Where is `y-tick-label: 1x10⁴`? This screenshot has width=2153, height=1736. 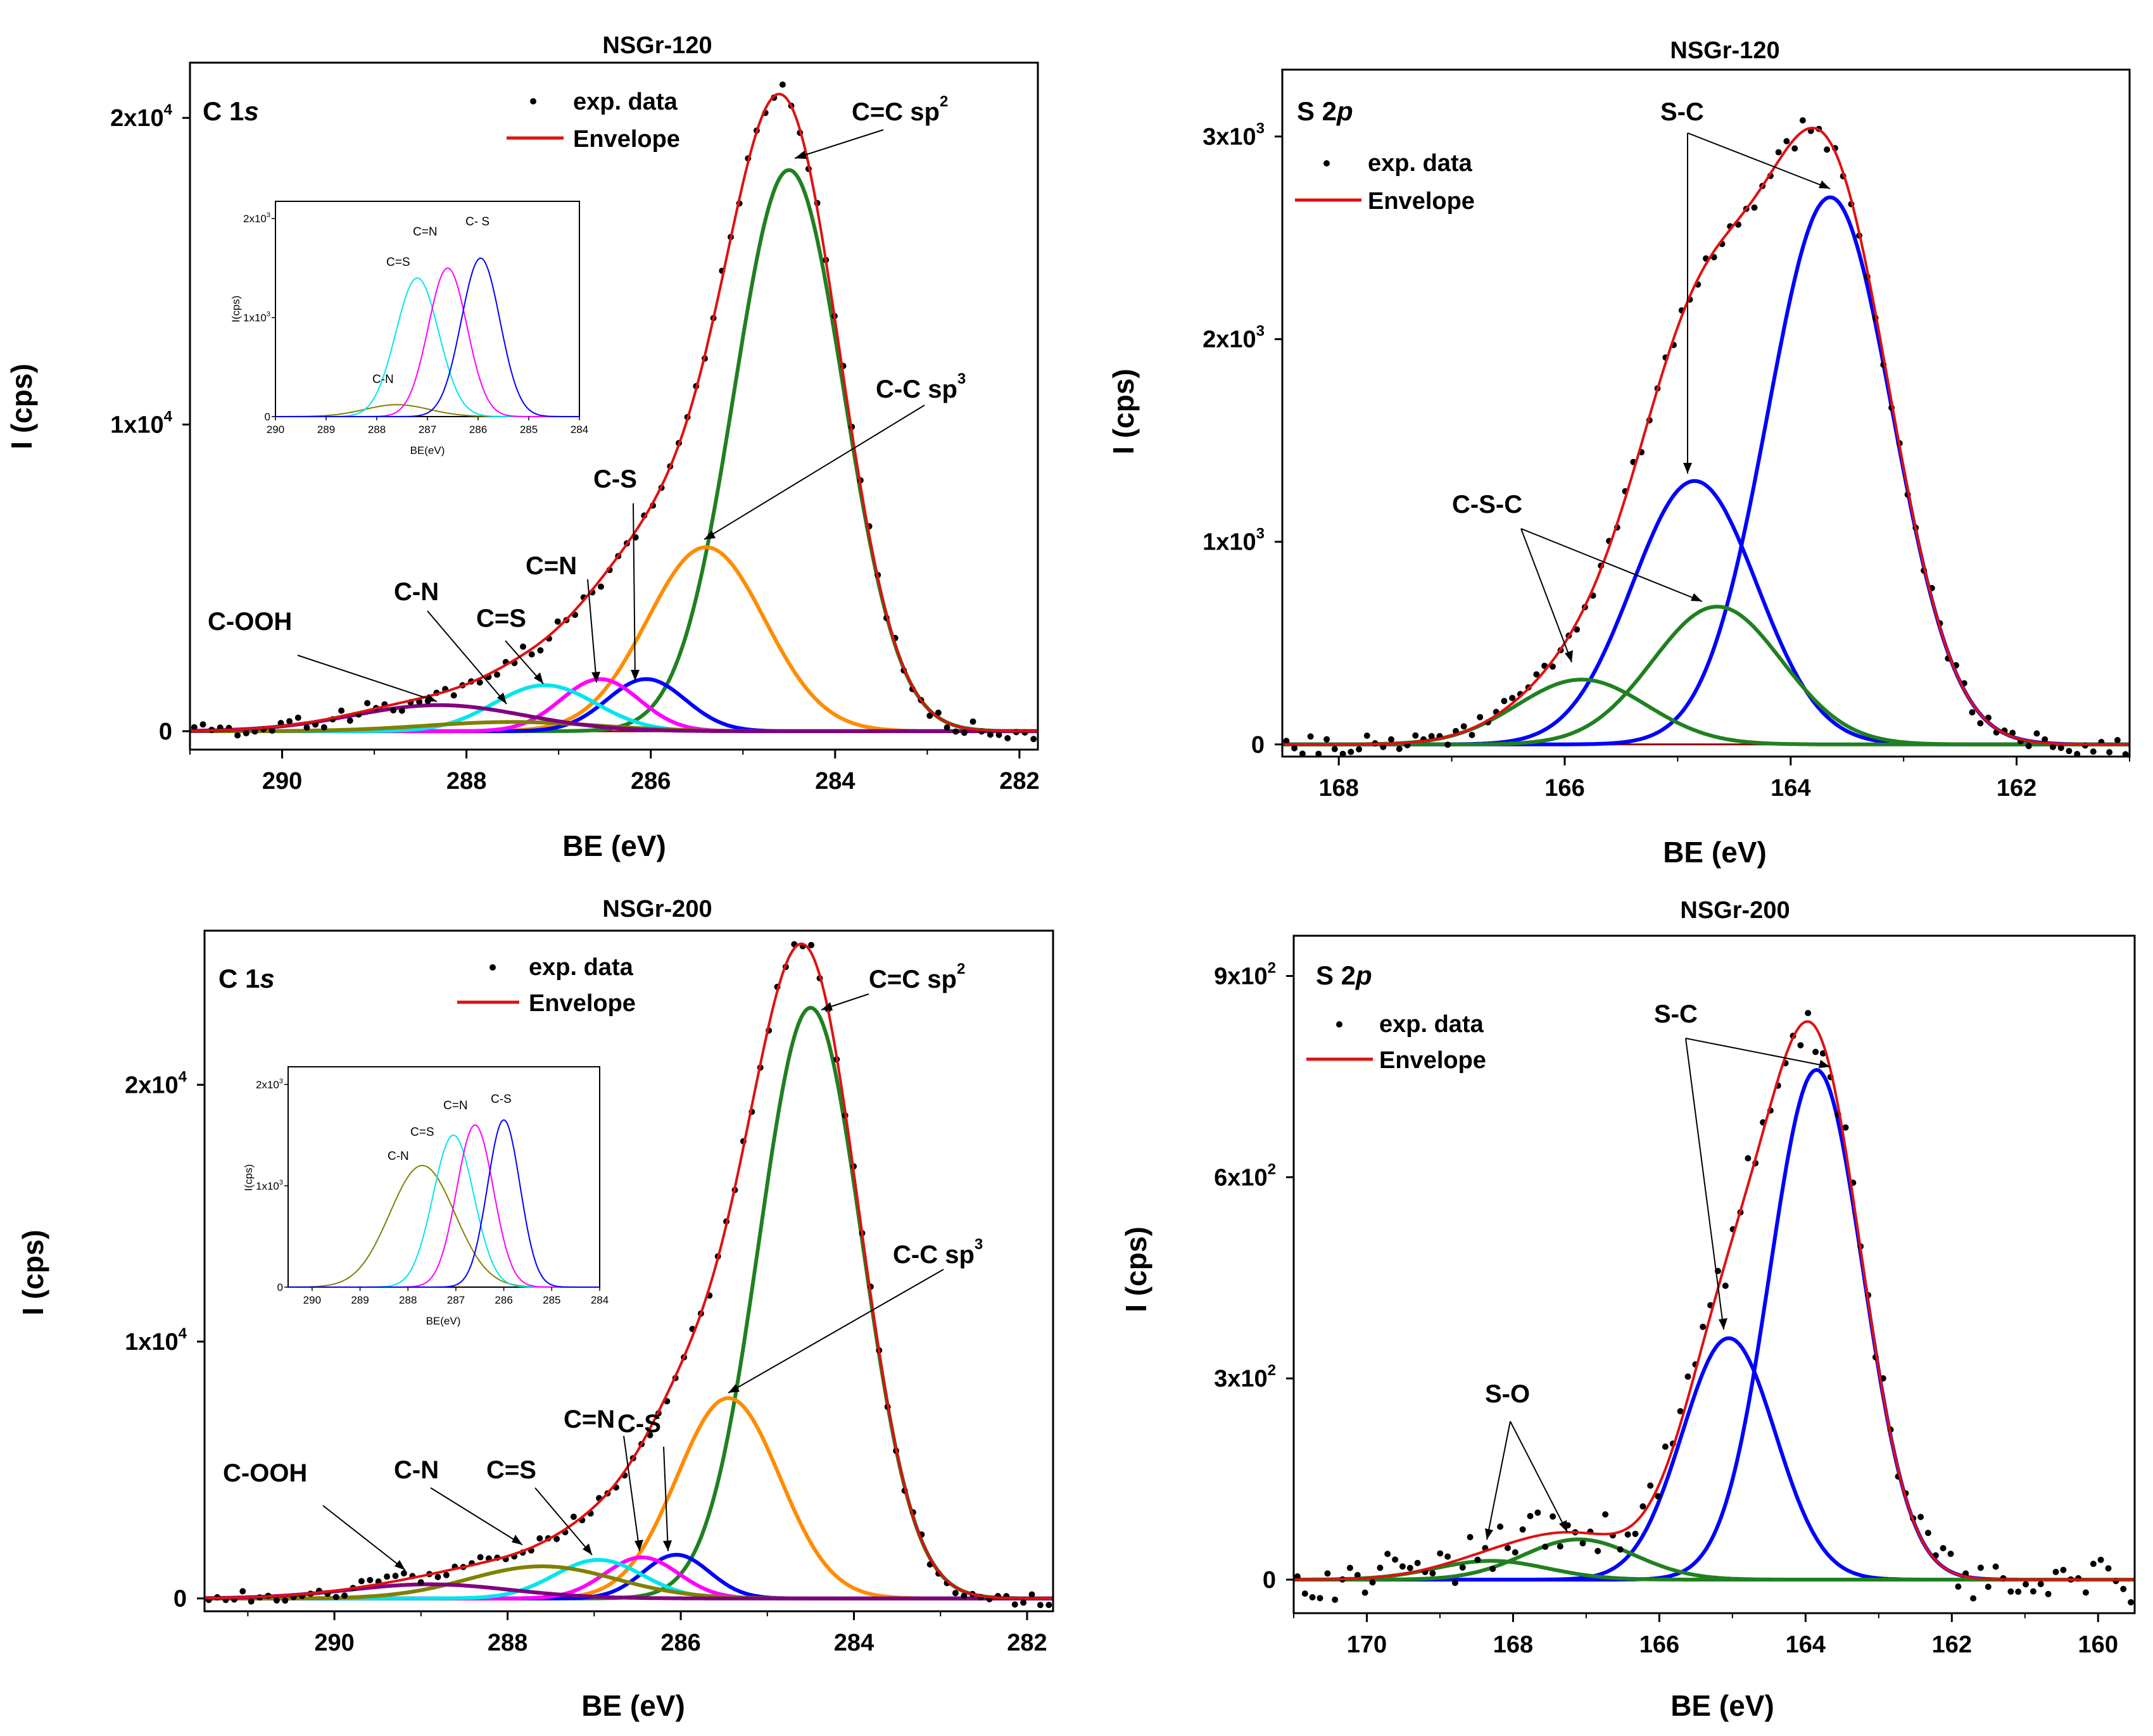 y-tick-label: 1x10⁴ is located at coordinates (156, 1340).